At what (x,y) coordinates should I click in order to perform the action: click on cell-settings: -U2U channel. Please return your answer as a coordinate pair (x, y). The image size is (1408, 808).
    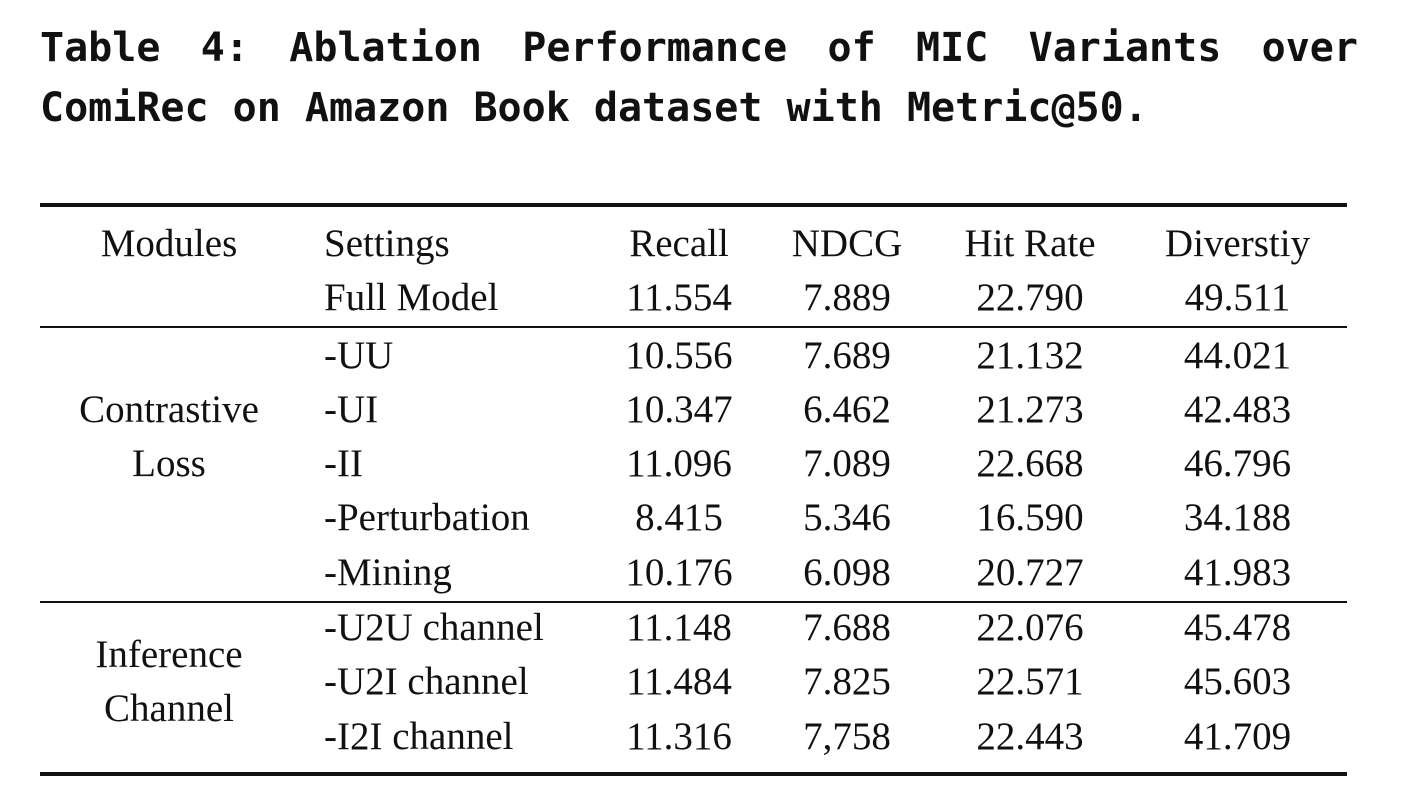
    Looking at the image, I should click on (434, 627).